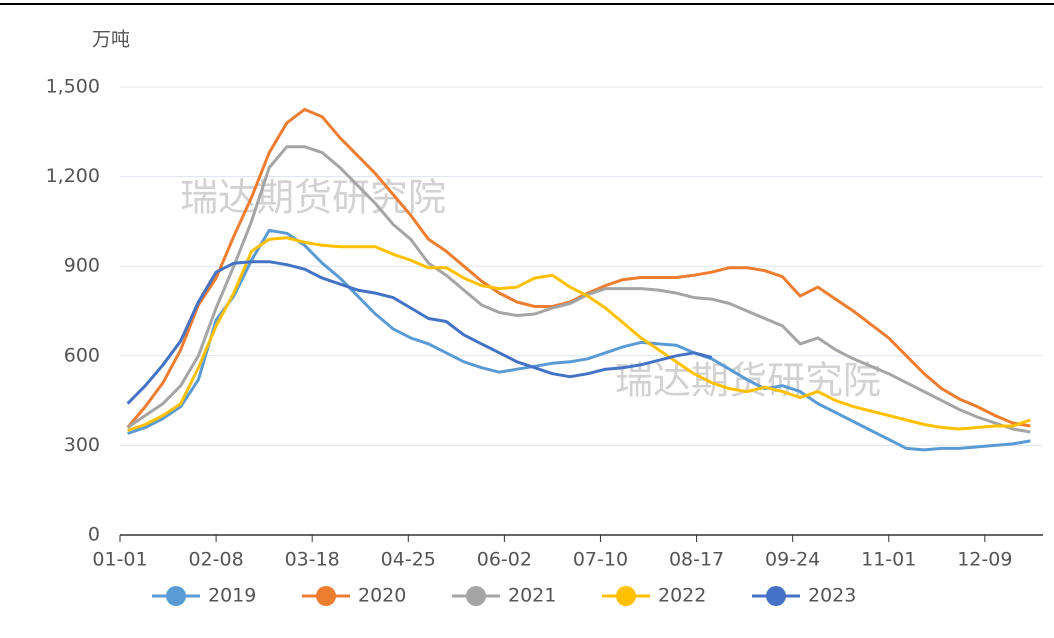 Image resolution: width=1054 pixels, height=638 pixels. What do you see at coordinates (792, 560) in the screenshot?
I see `x-tick-label: 09-24` at bounding box center [792, 560].